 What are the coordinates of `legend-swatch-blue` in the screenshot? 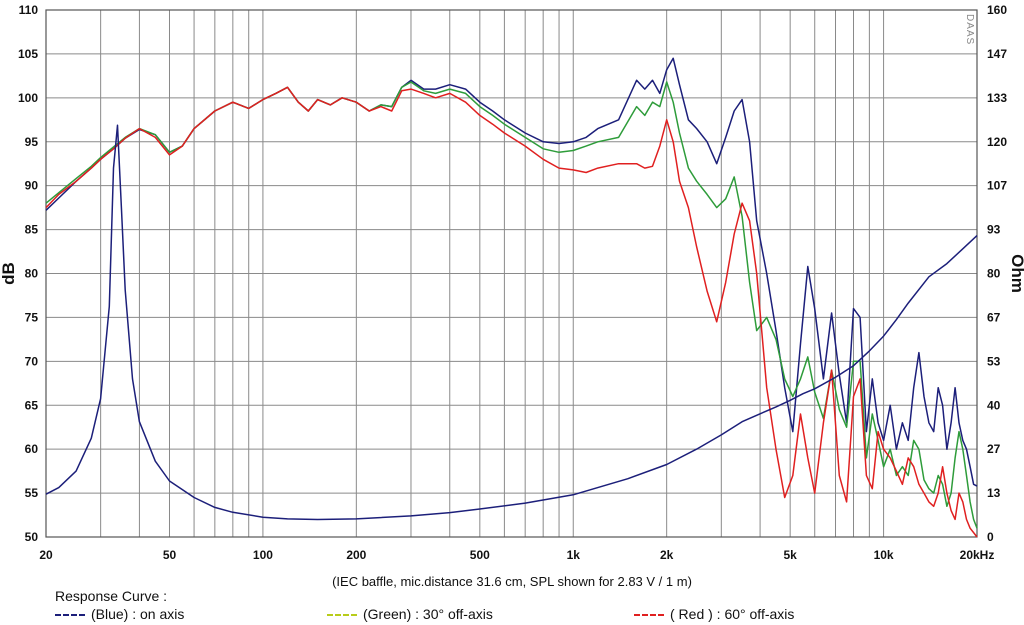 It's located at (70, 615).